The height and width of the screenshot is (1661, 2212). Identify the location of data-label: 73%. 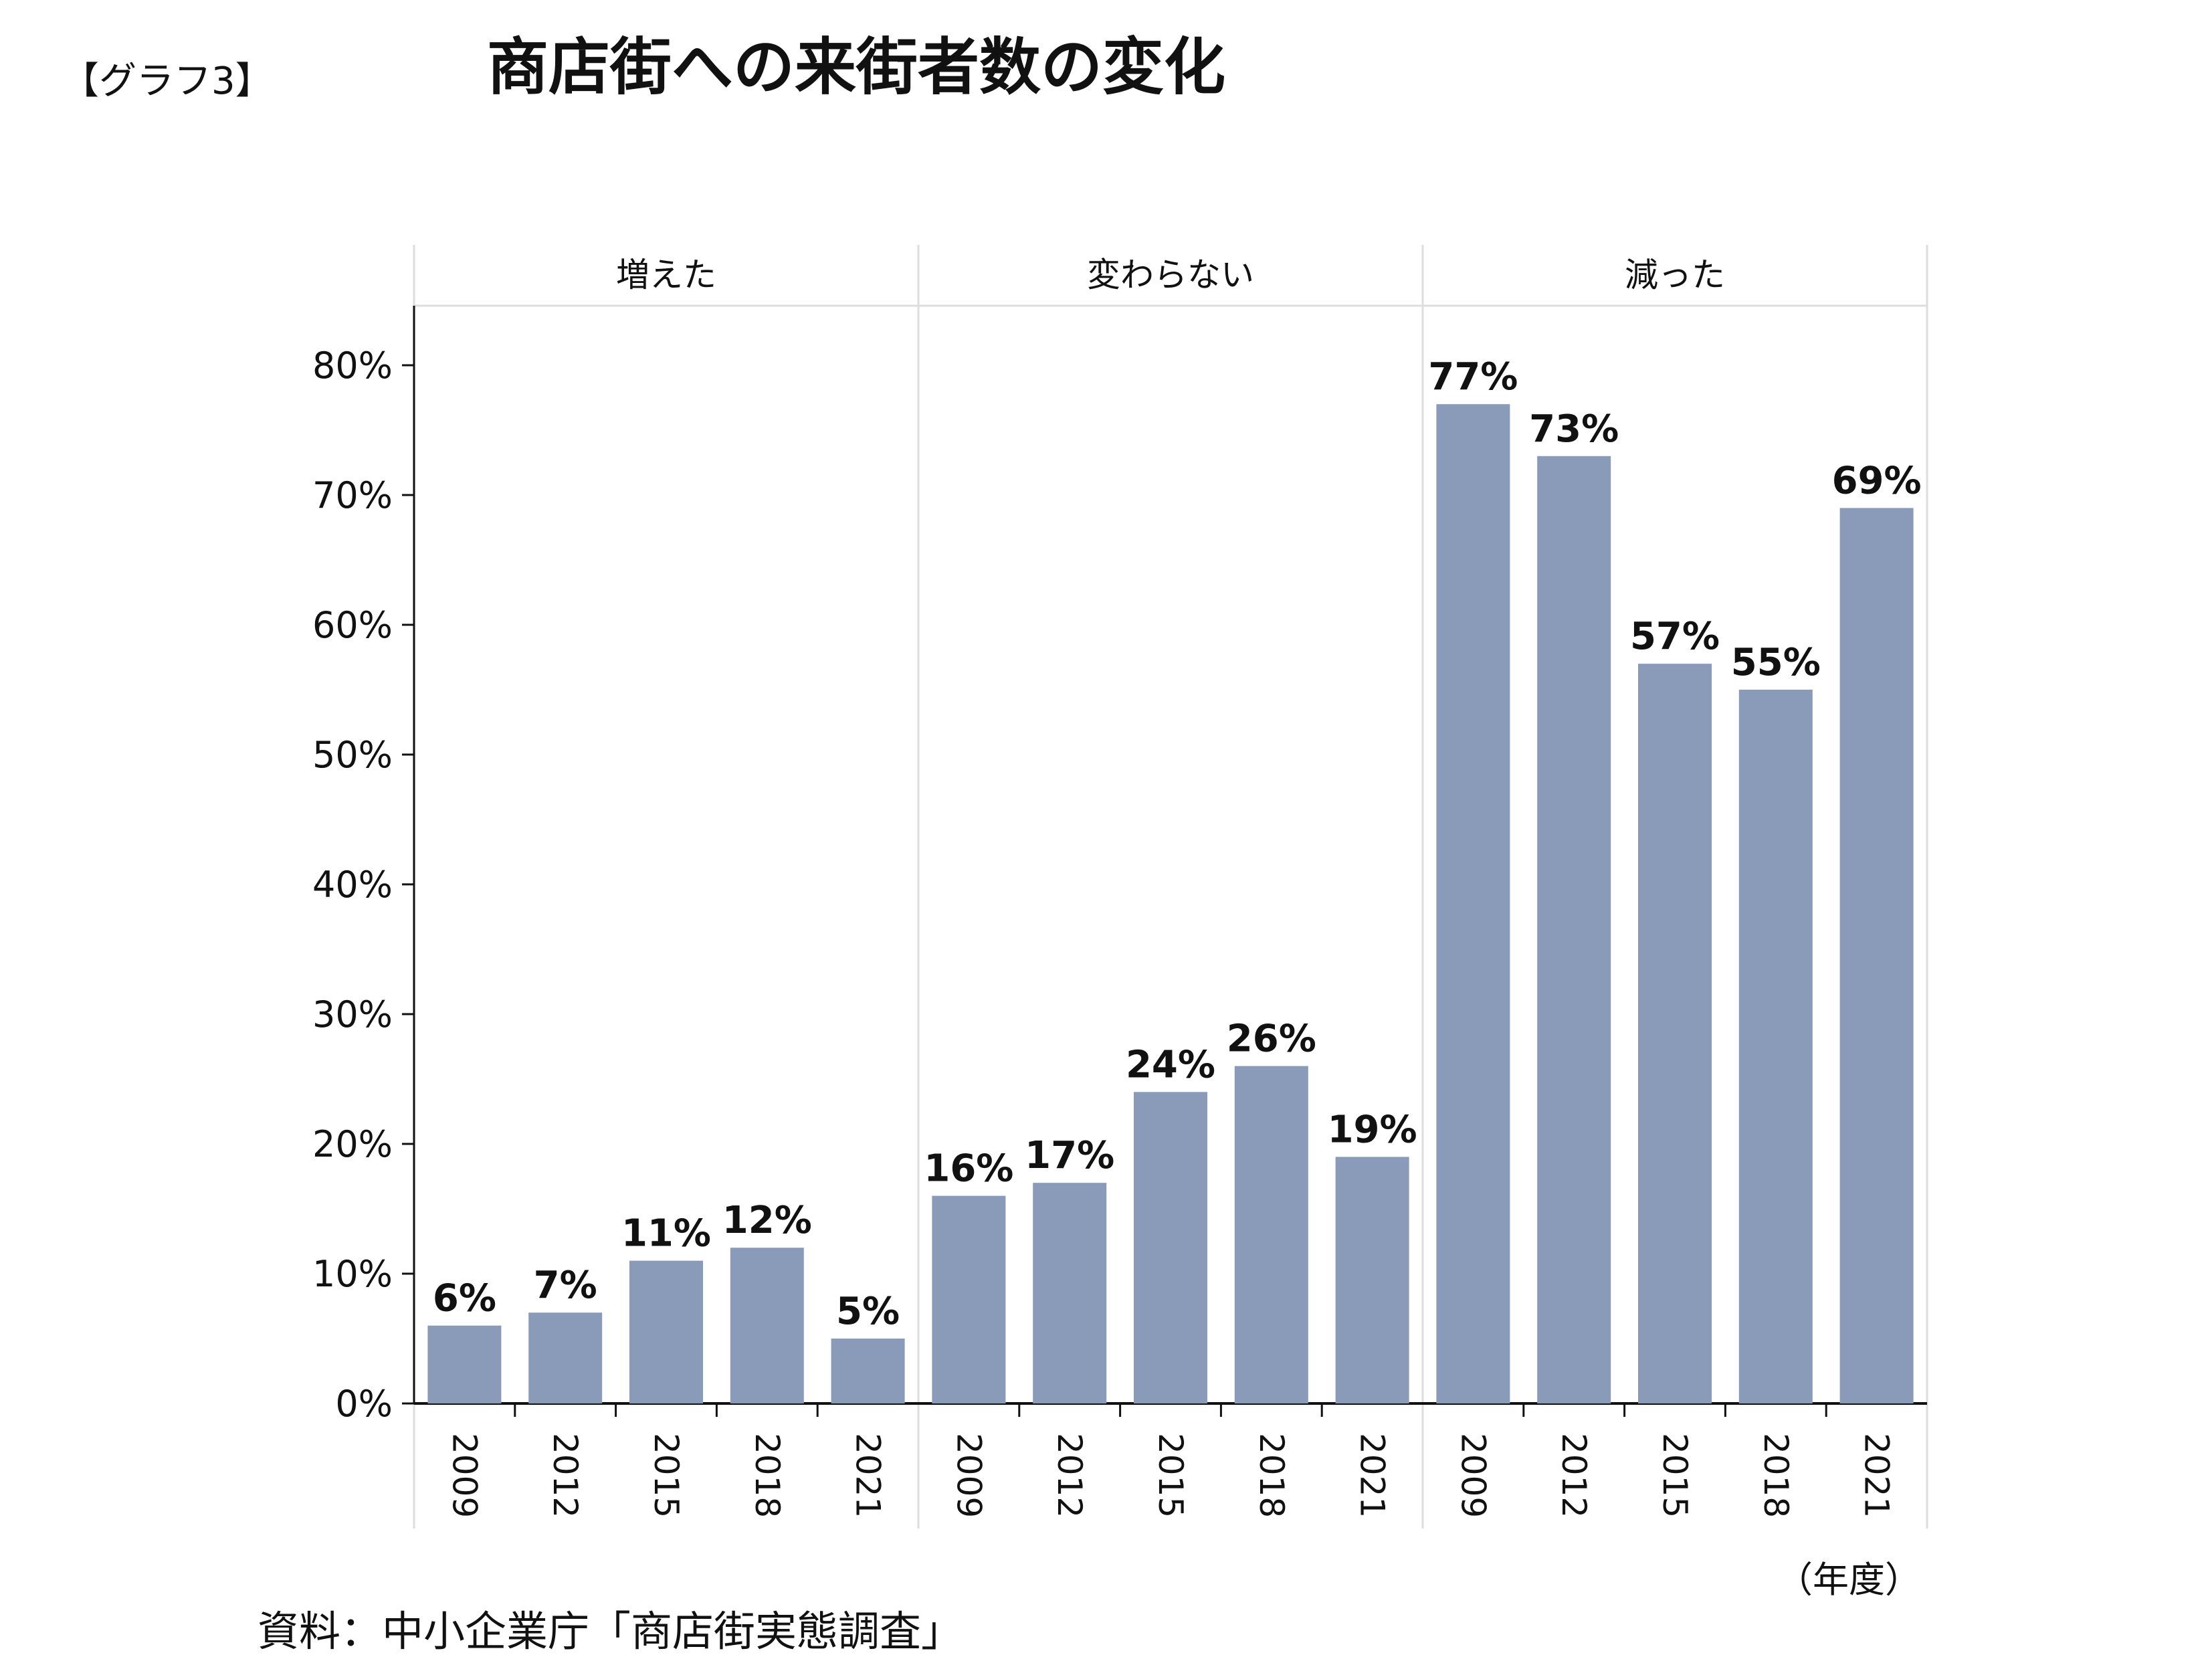
(1574, 429).